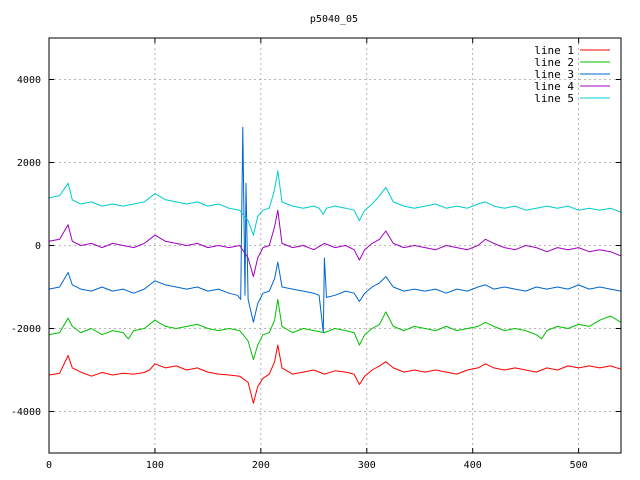 Image resolution: width=640 pixels, height=480 pixels. I want to click on x-tick-label: 0, so click(49, 465).